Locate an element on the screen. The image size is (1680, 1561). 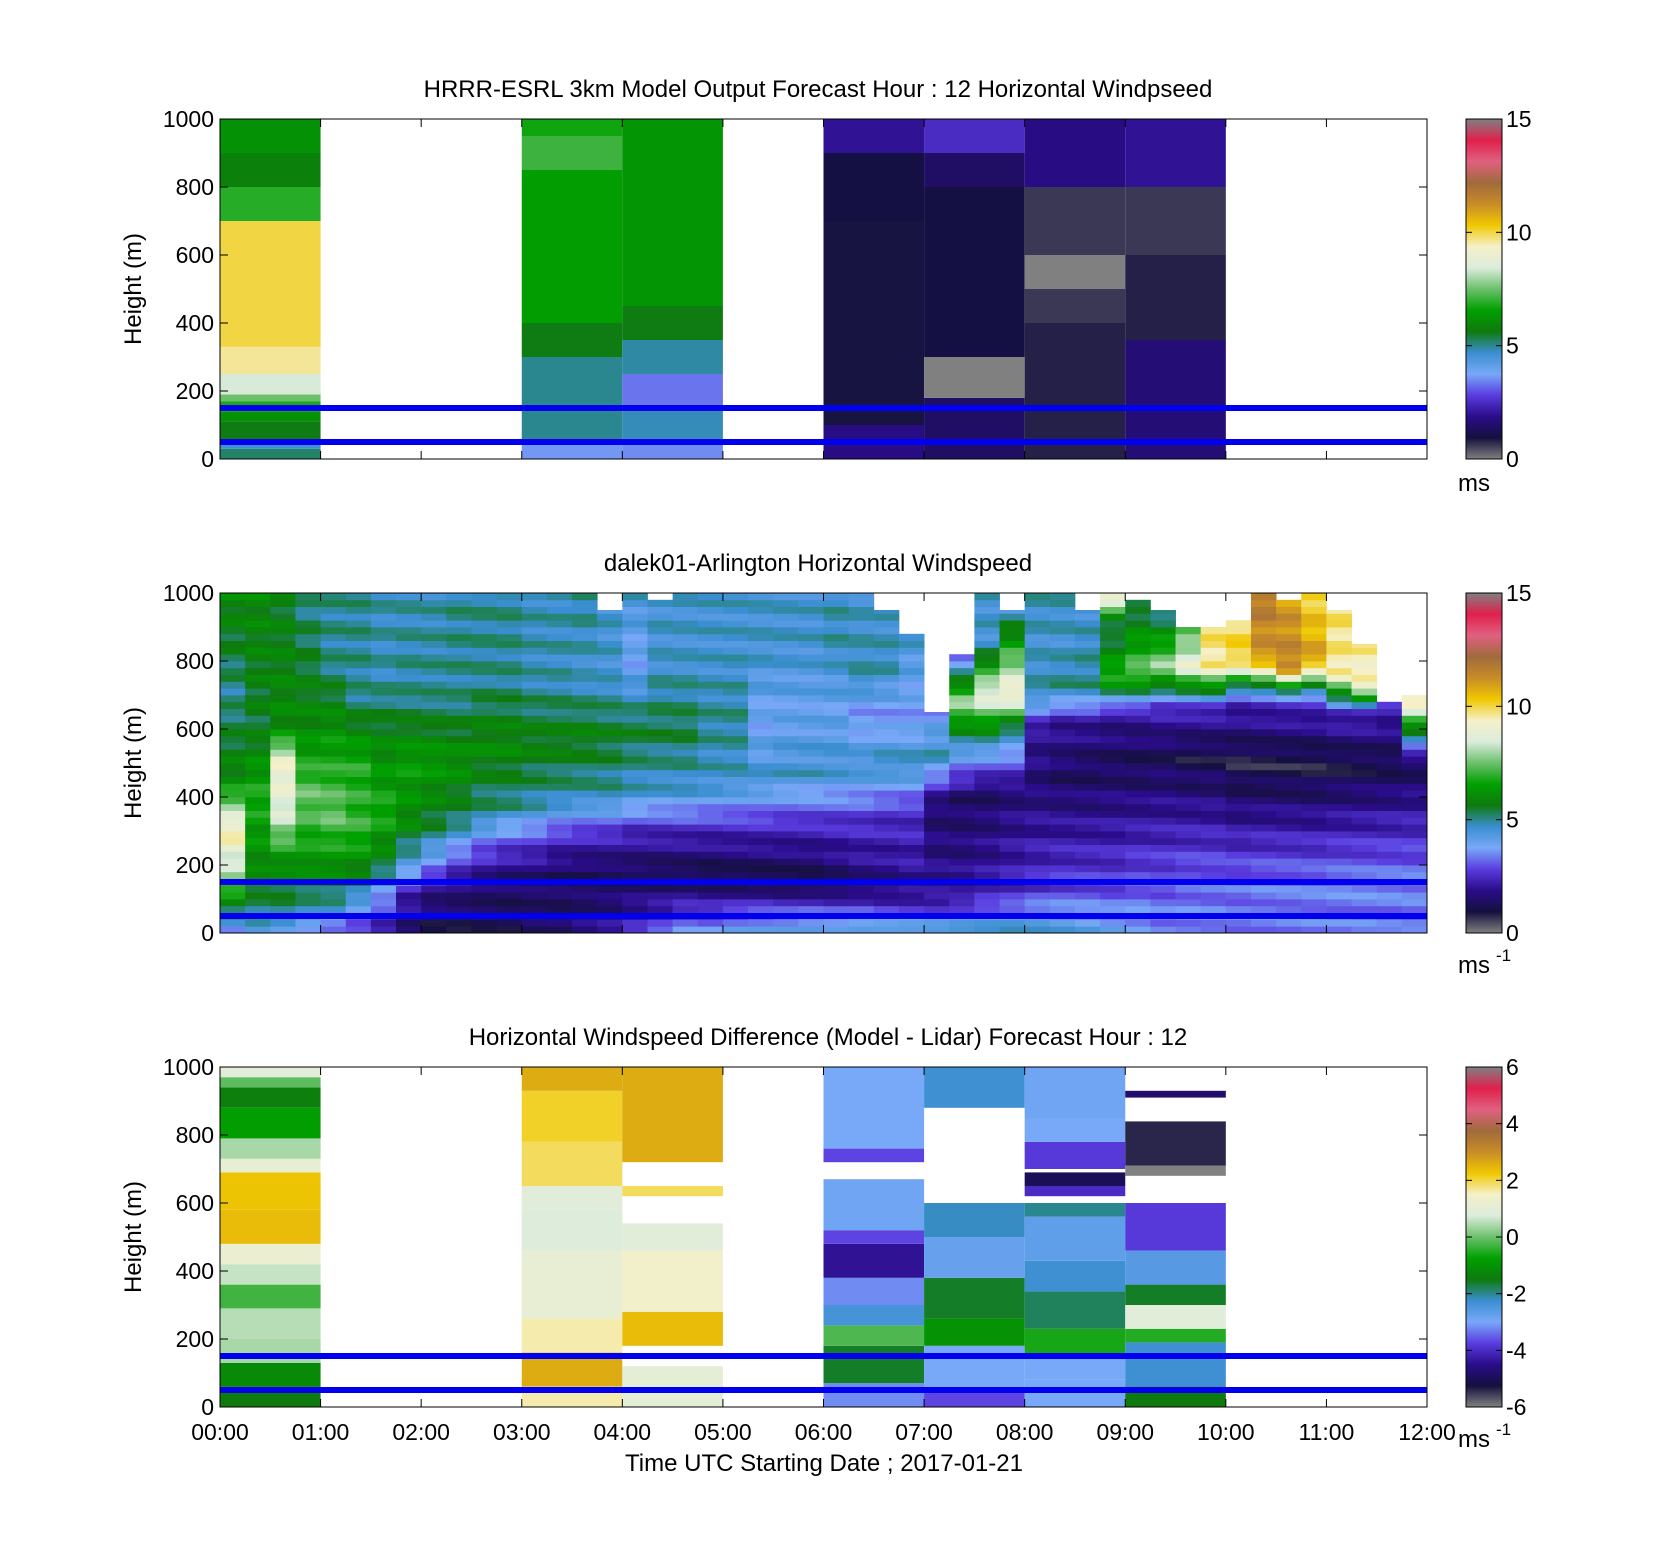
x-tick-label: 12:00 is located at coordinates (1427, 1432).